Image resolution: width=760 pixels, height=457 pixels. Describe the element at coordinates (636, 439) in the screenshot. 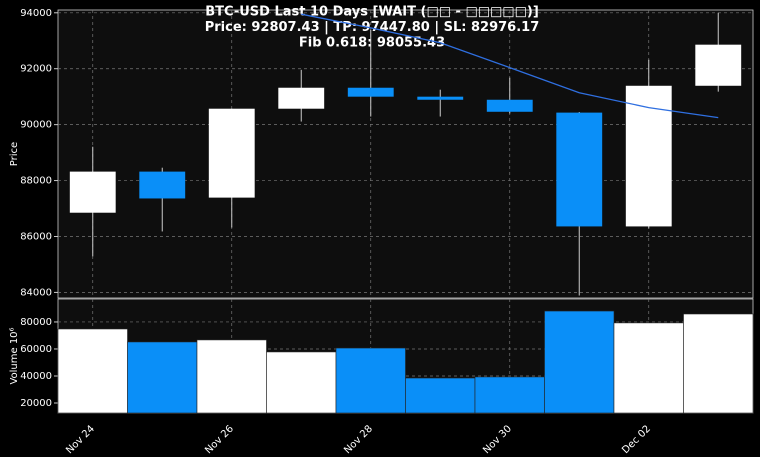

I see `x-tick-label: Dec 02` at that location.